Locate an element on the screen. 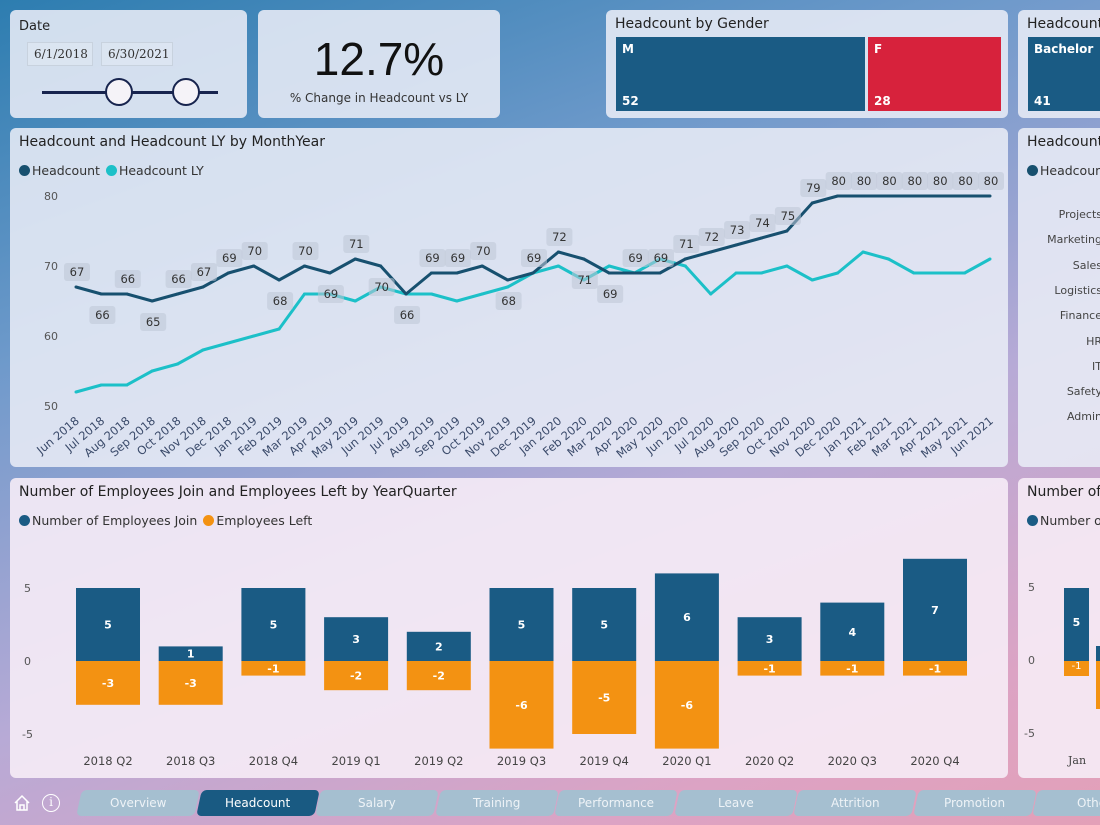 This screenshot has width=1100, height=825. end-date-input: 6/30/2021 is located at coordinates (137, 54).